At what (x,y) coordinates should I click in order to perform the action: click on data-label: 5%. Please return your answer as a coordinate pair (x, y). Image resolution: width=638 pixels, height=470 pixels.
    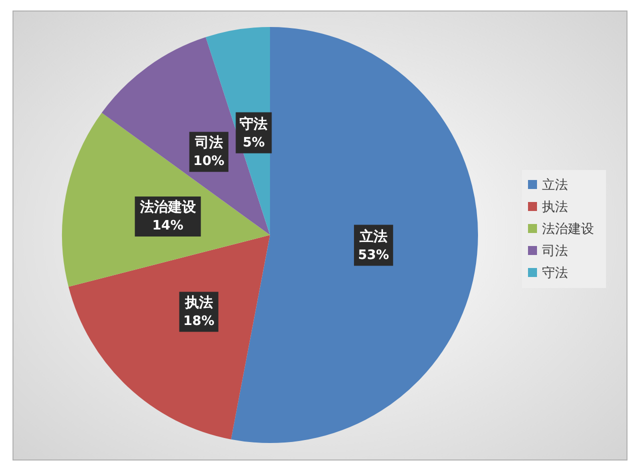
    Looking at the image, I should click on (253, 142).